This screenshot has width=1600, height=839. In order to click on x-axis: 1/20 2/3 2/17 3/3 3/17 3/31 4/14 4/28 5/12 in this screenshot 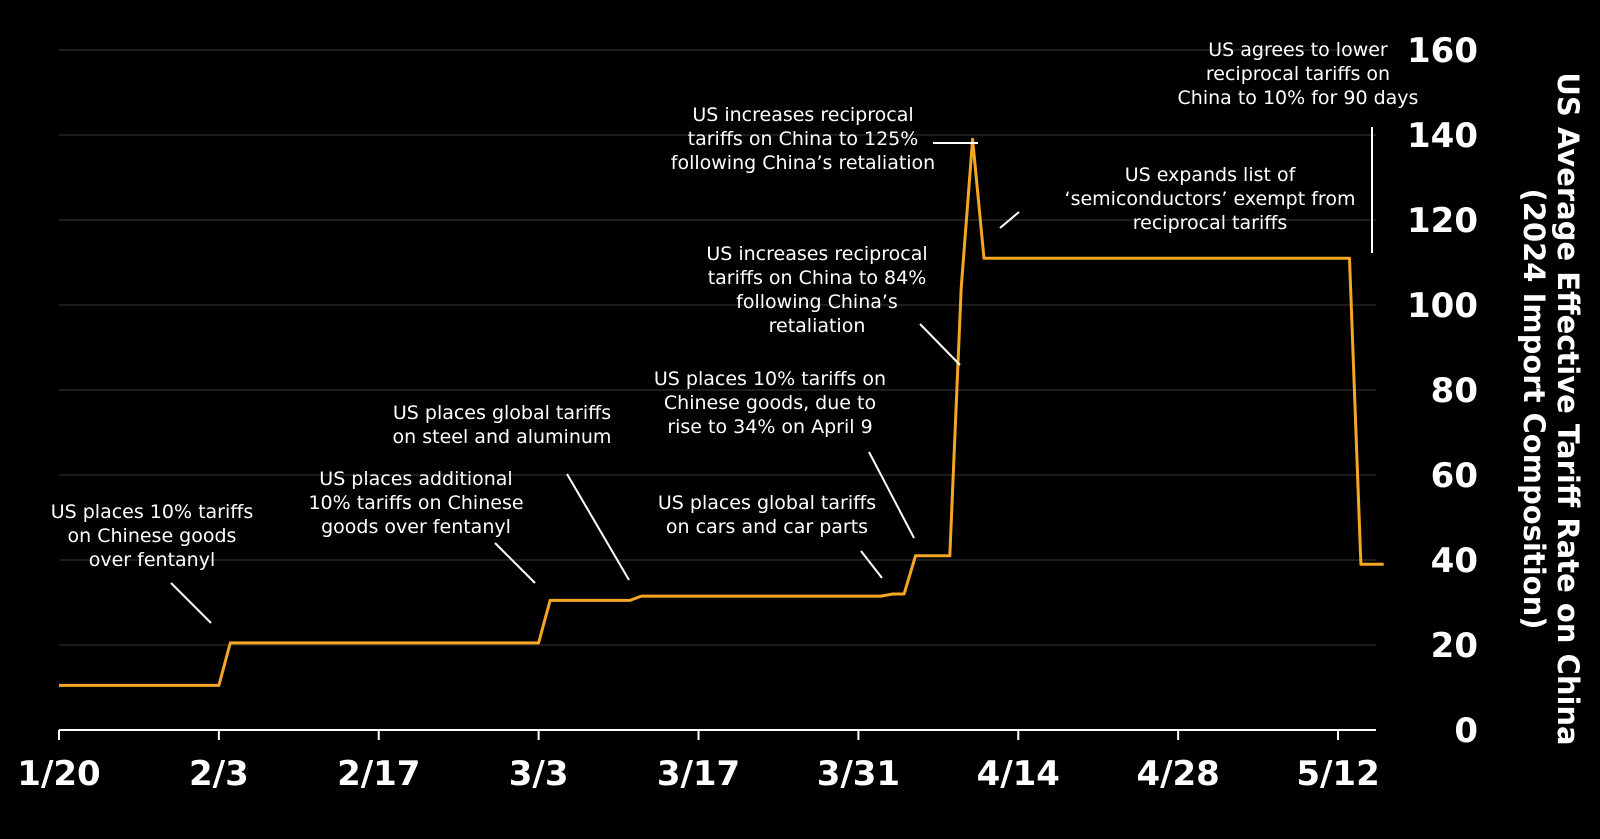, I will do `click(698, 761)`.